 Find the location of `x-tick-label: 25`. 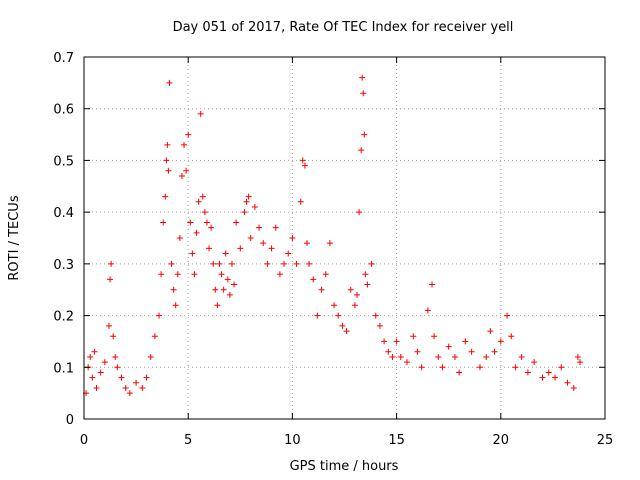

x-tick-label: 25 is located at coordinates (605, 440).